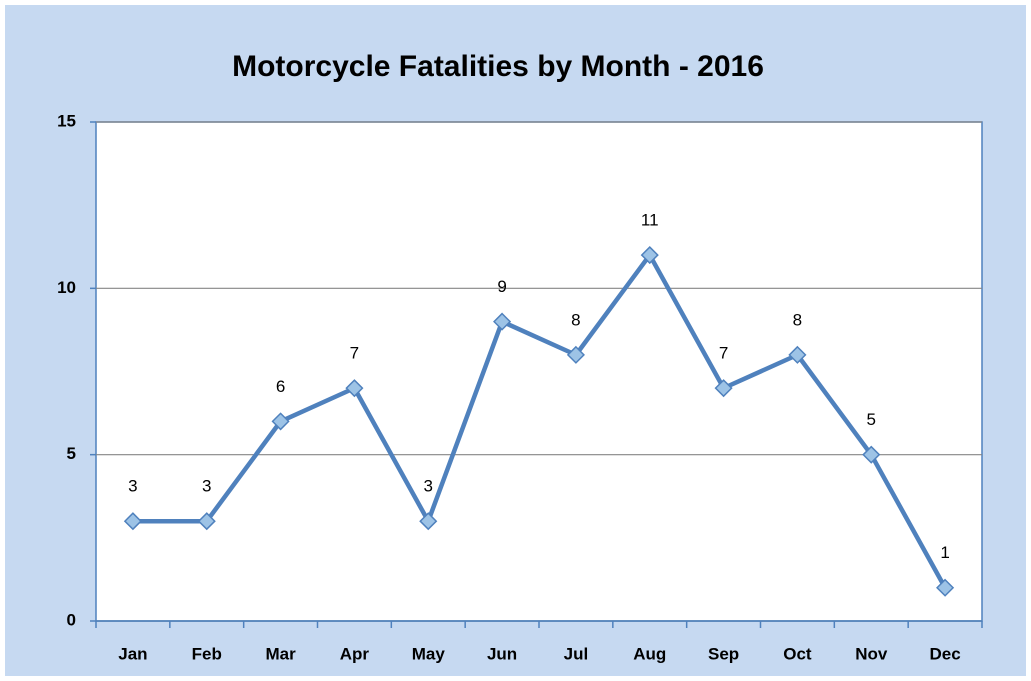 This screenshot has height=681, width=1031. What do you see at coordinates (871, 653) in the screenshot?
I see `x-tick-label: Nov` at bounding box center [871, 653].